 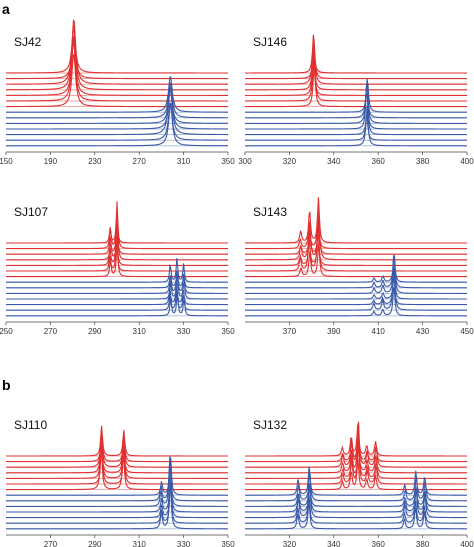 I want to click on panel-2: 300 320 340 360 380 400 SJ146, so click(x=356, y=100).